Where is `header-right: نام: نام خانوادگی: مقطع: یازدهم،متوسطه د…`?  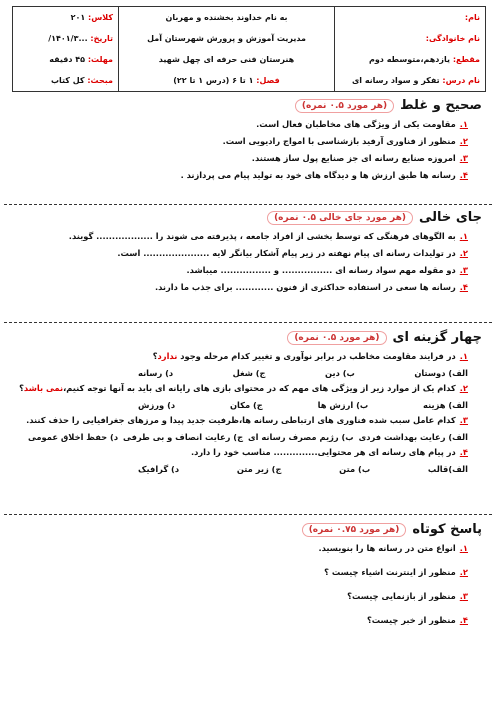 header-right: نام: نام خانوادگی: مقطع: یازدهم،متوسطه د… is located at coordinates (409, 49).